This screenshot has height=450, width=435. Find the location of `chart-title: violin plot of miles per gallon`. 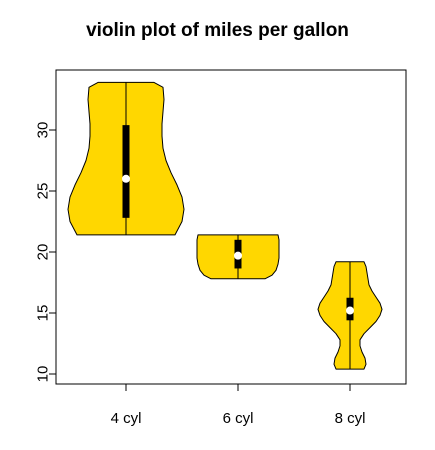

chart-title: violin plot of miles per gallon is located at coordinates (217, 30).